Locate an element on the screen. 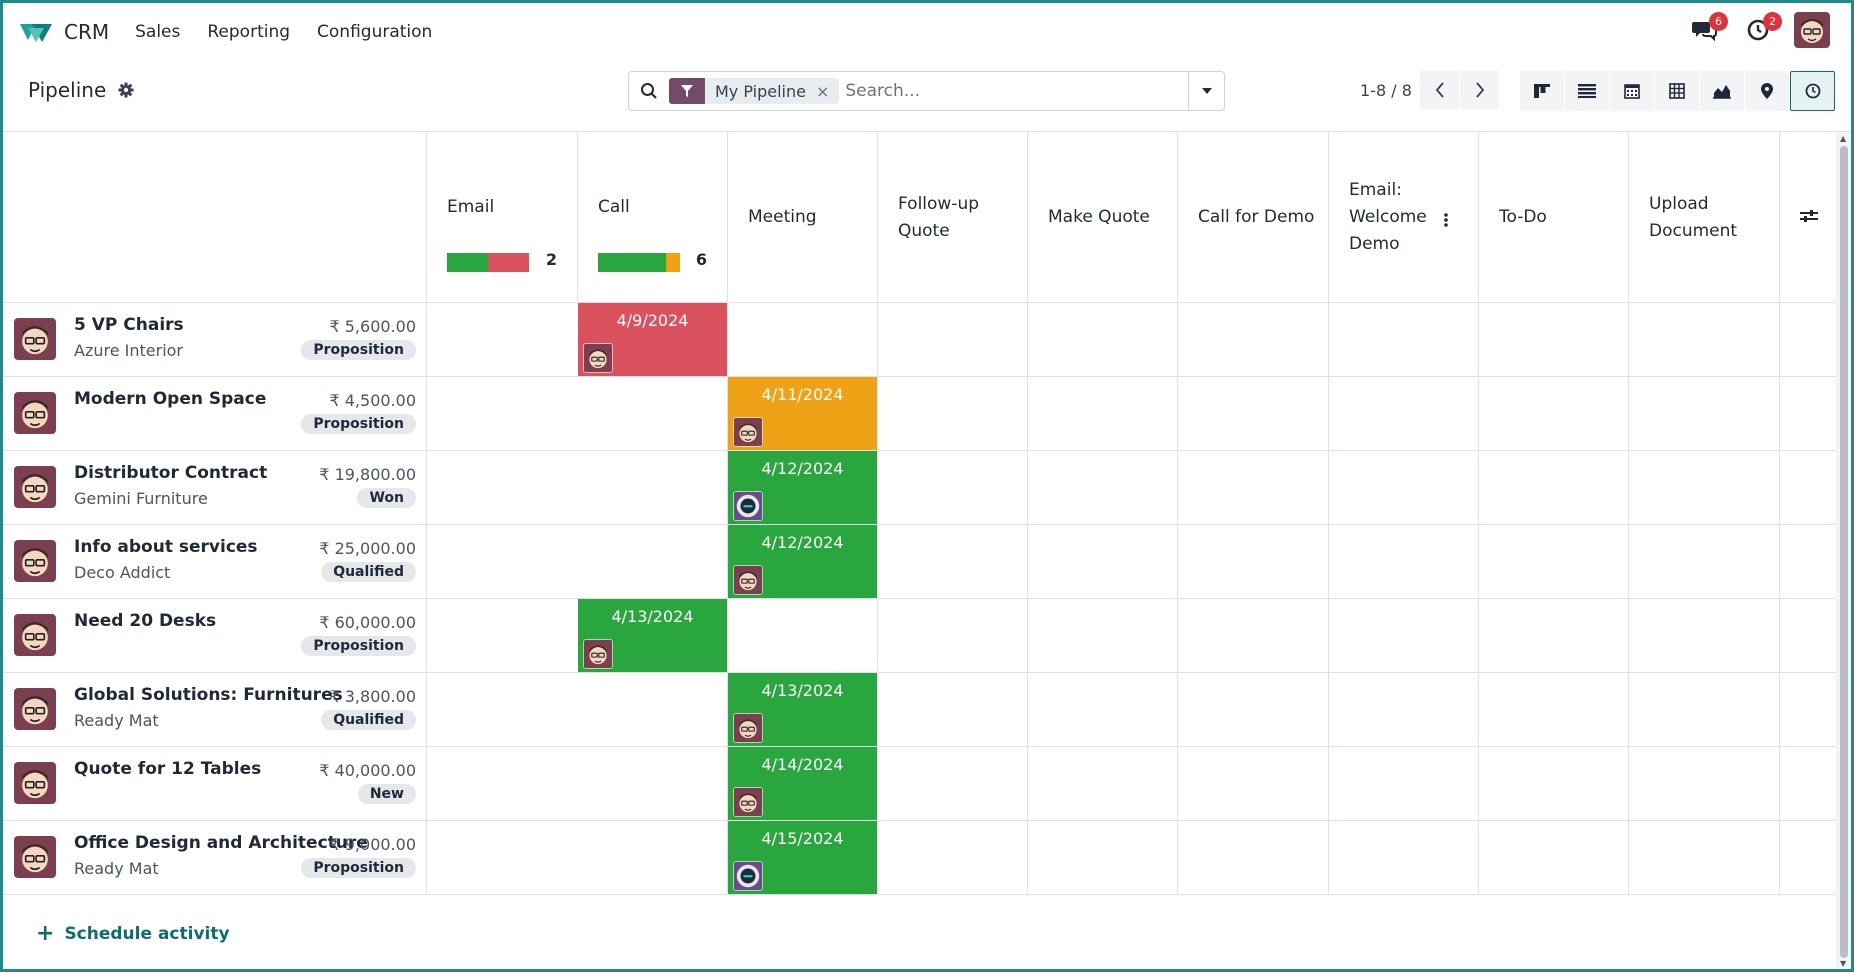 The width and height of the screenshot is (1854, 972). scroll-thumb is located at coordinates (1844, 552).